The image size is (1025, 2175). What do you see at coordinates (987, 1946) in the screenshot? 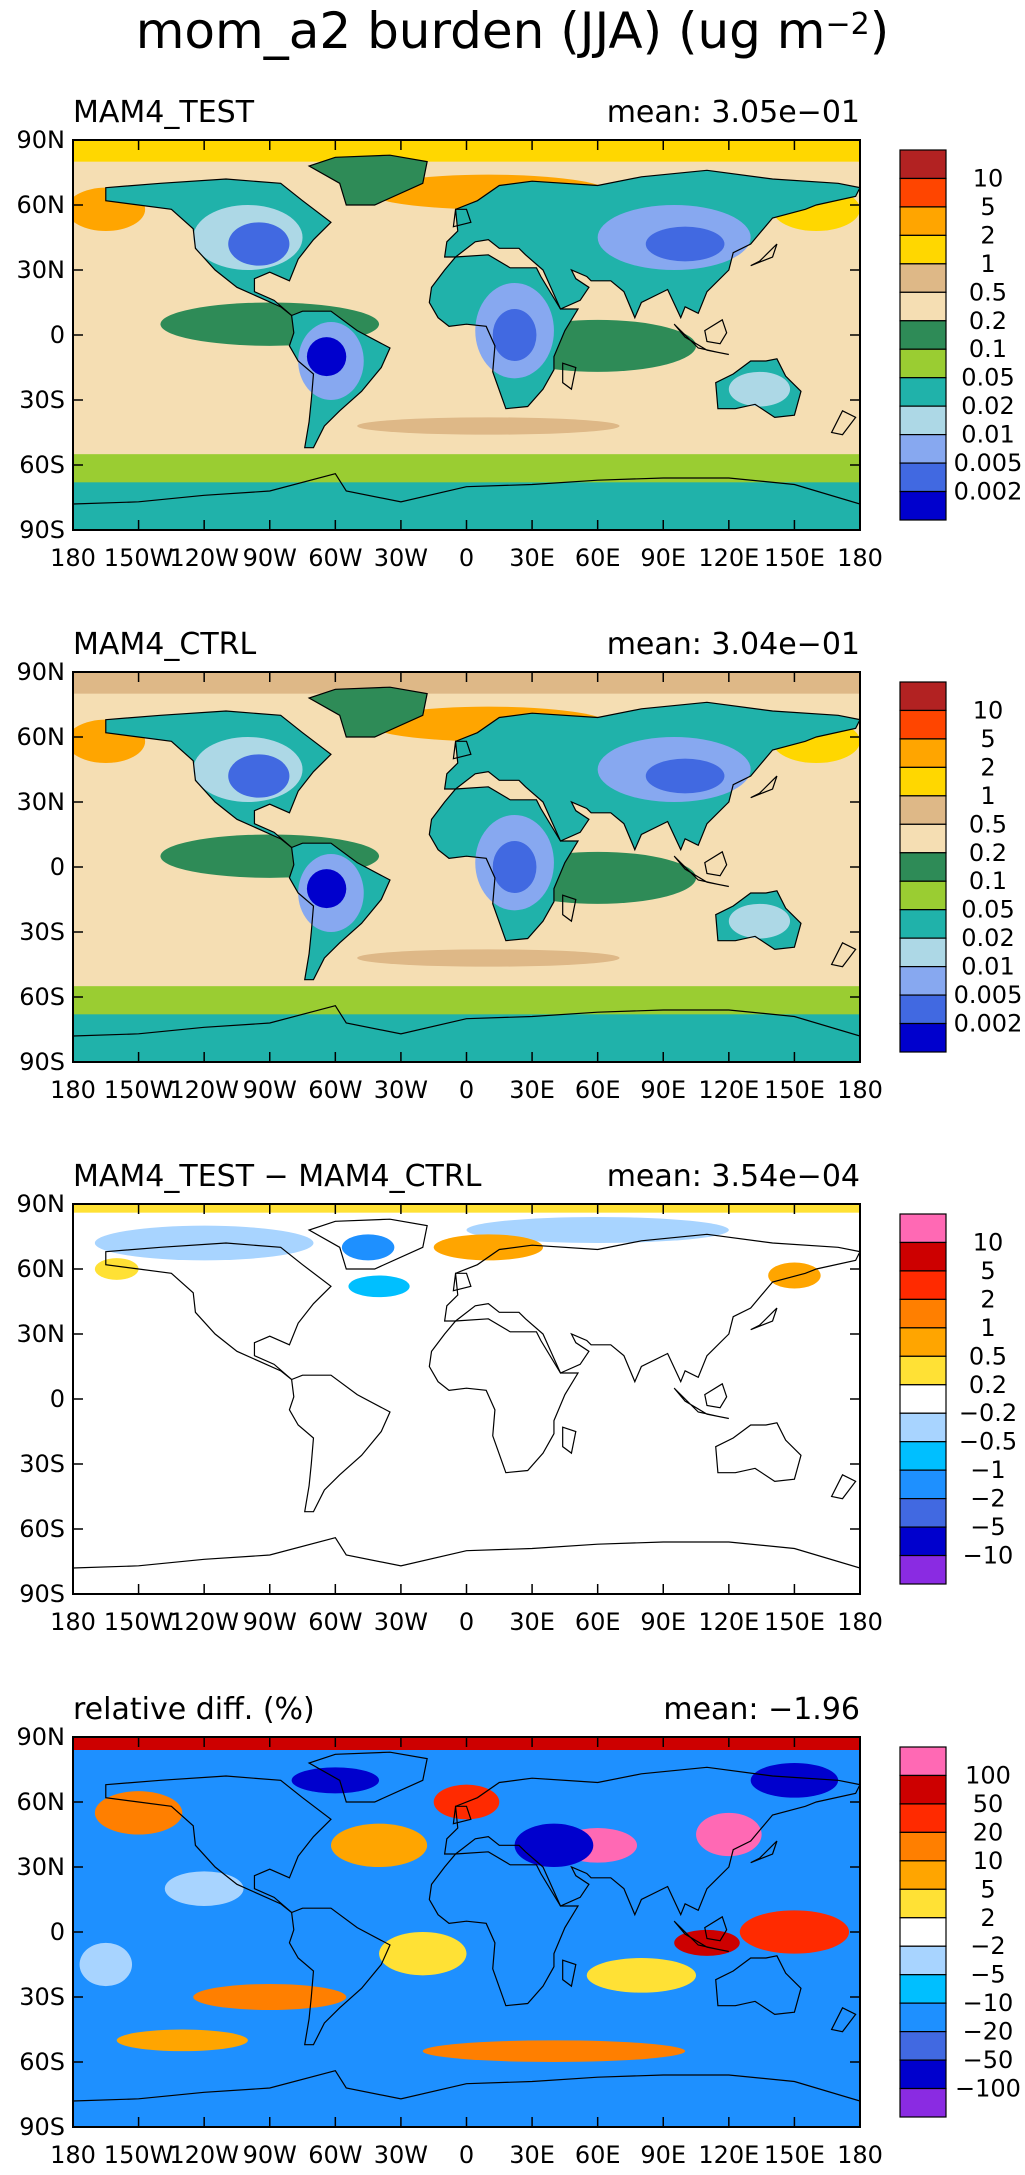
I see `colorbar-label: −2` at bounding box center [987, 1946].